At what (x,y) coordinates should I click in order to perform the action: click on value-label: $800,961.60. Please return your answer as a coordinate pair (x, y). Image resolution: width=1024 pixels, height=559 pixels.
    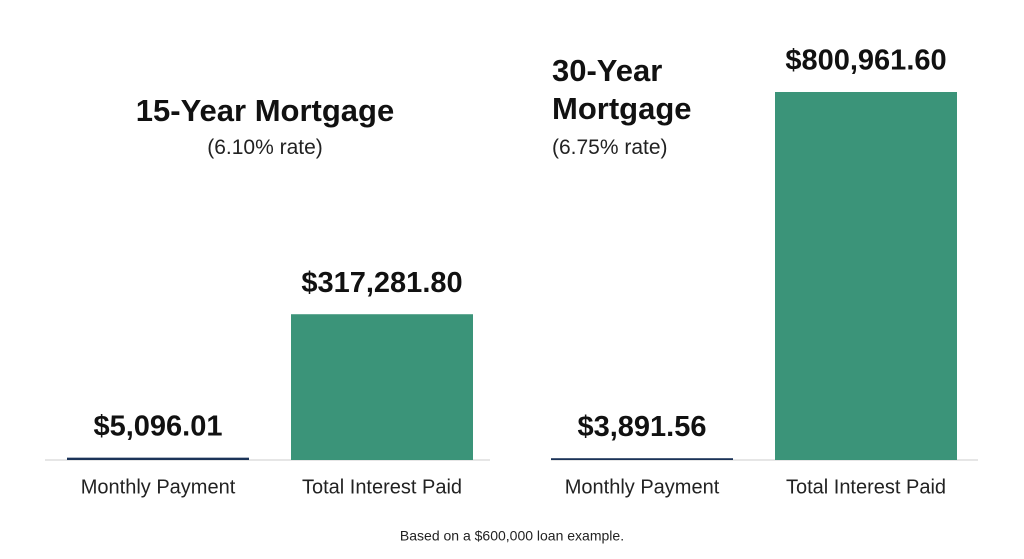
    Looking at the image, I should click on (865, 61).